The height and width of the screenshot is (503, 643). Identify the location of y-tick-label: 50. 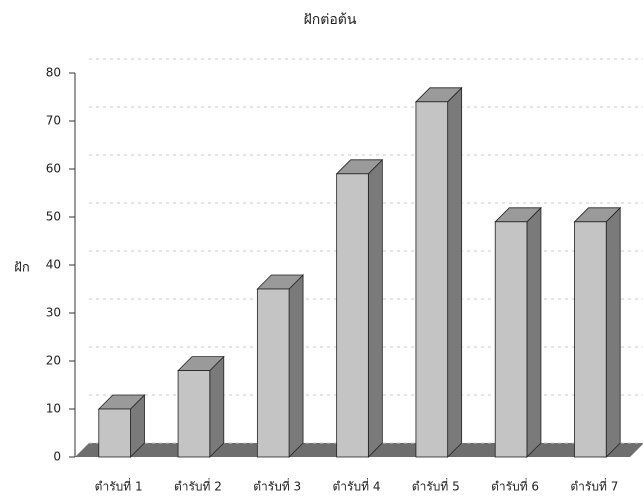
(53, 217).